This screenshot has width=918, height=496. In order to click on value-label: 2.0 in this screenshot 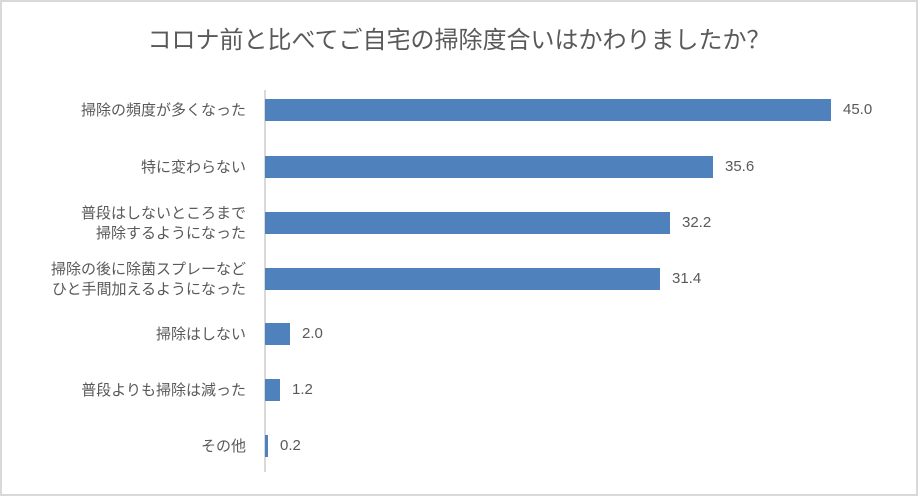, I will do `click(312, 333)`.